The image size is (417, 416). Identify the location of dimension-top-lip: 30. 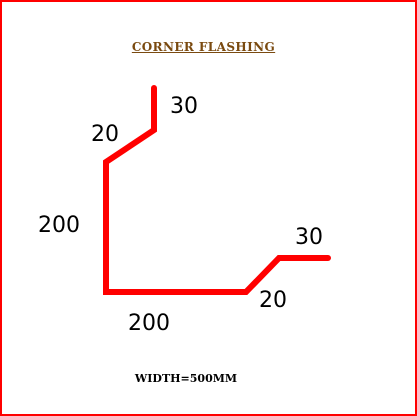
(184, 106).